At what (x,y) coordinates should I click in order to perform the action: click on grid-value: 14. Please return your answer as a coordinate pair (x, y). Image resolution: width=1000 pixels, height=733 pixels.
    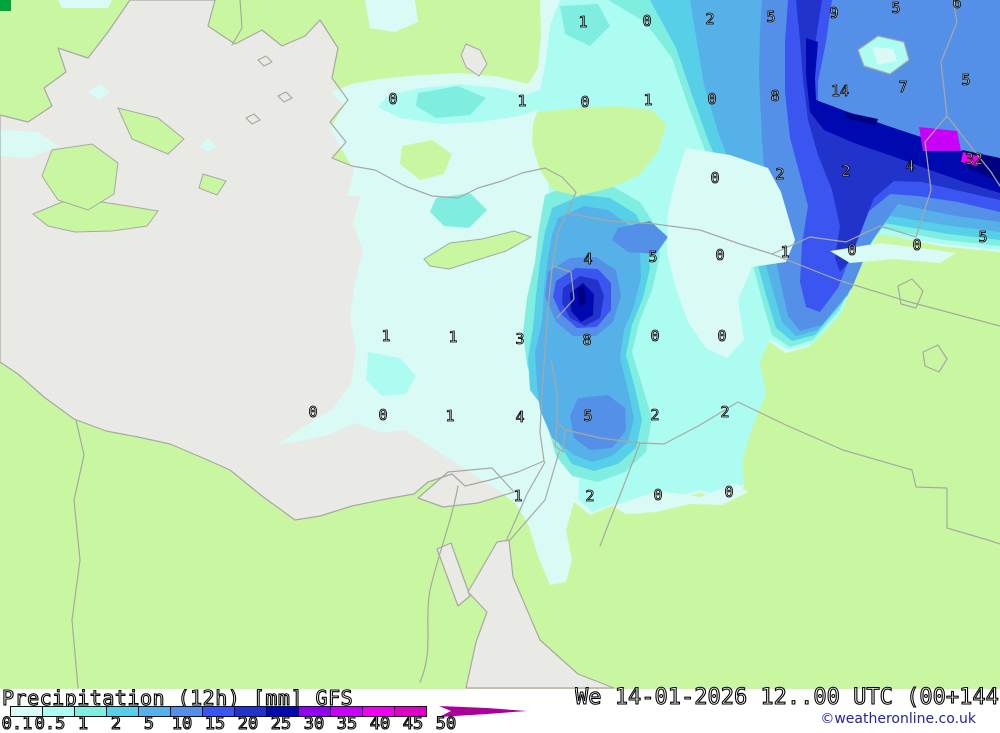
    Looking at the image, I should click on (840, 91).